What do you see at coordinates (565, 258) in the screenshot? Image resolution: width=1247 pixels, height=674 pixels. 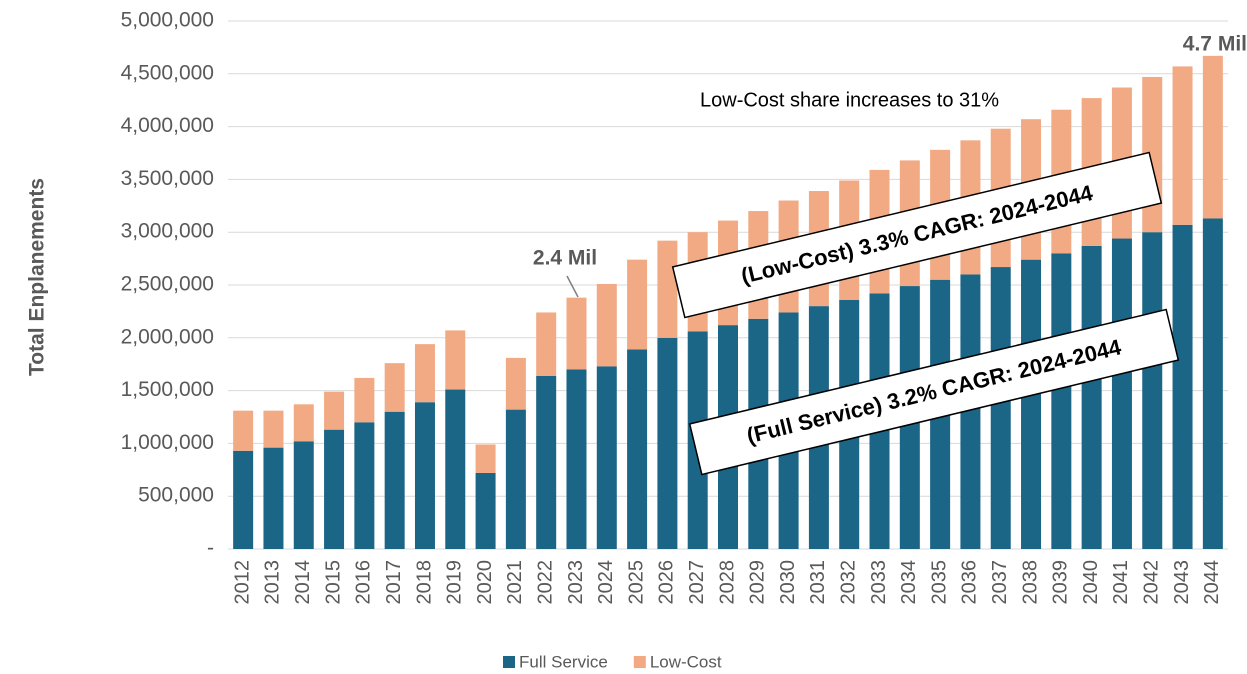 I see `annotation: 2.4 Mil` at bounding box center [565, 258].